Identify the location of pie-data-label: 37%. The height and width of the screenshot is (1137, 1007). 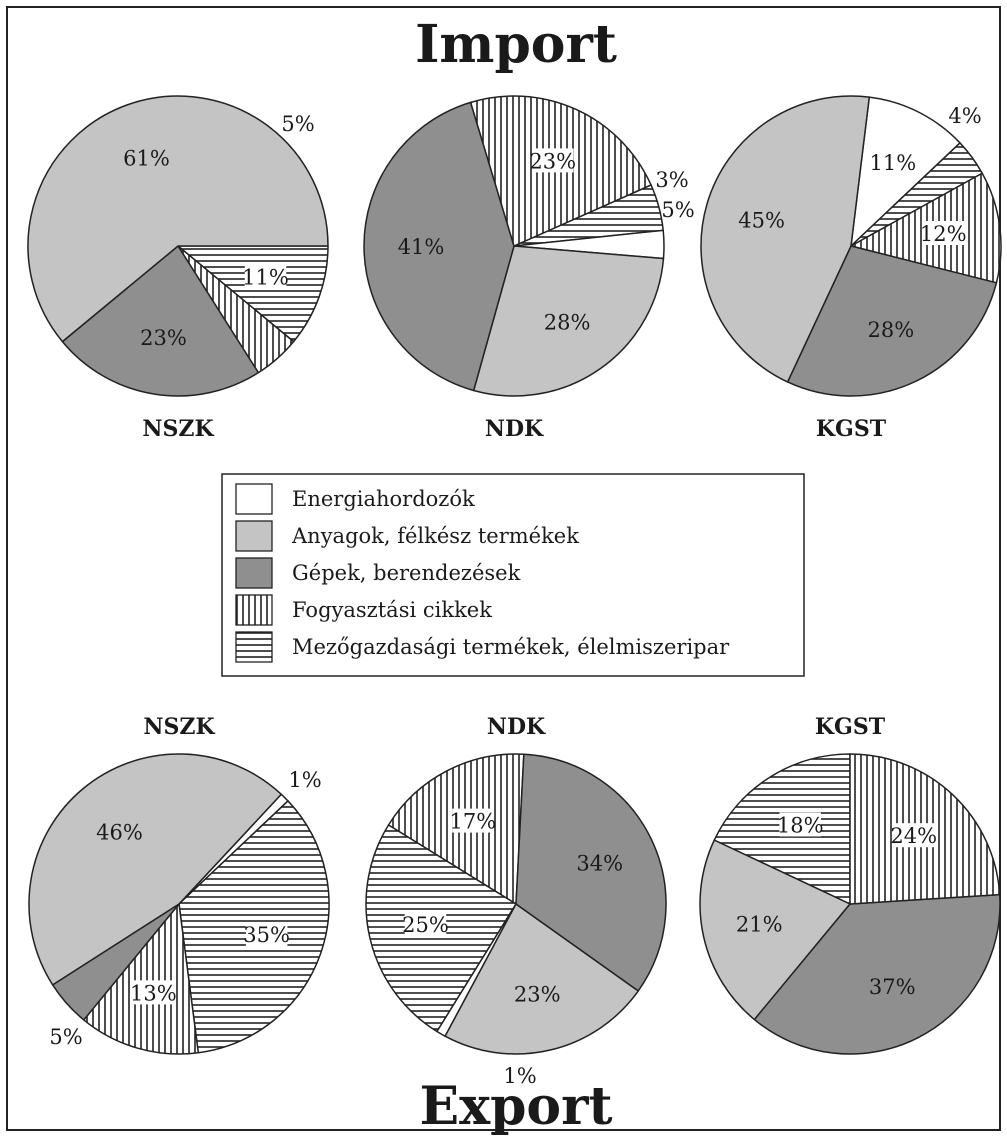
(892, 987).